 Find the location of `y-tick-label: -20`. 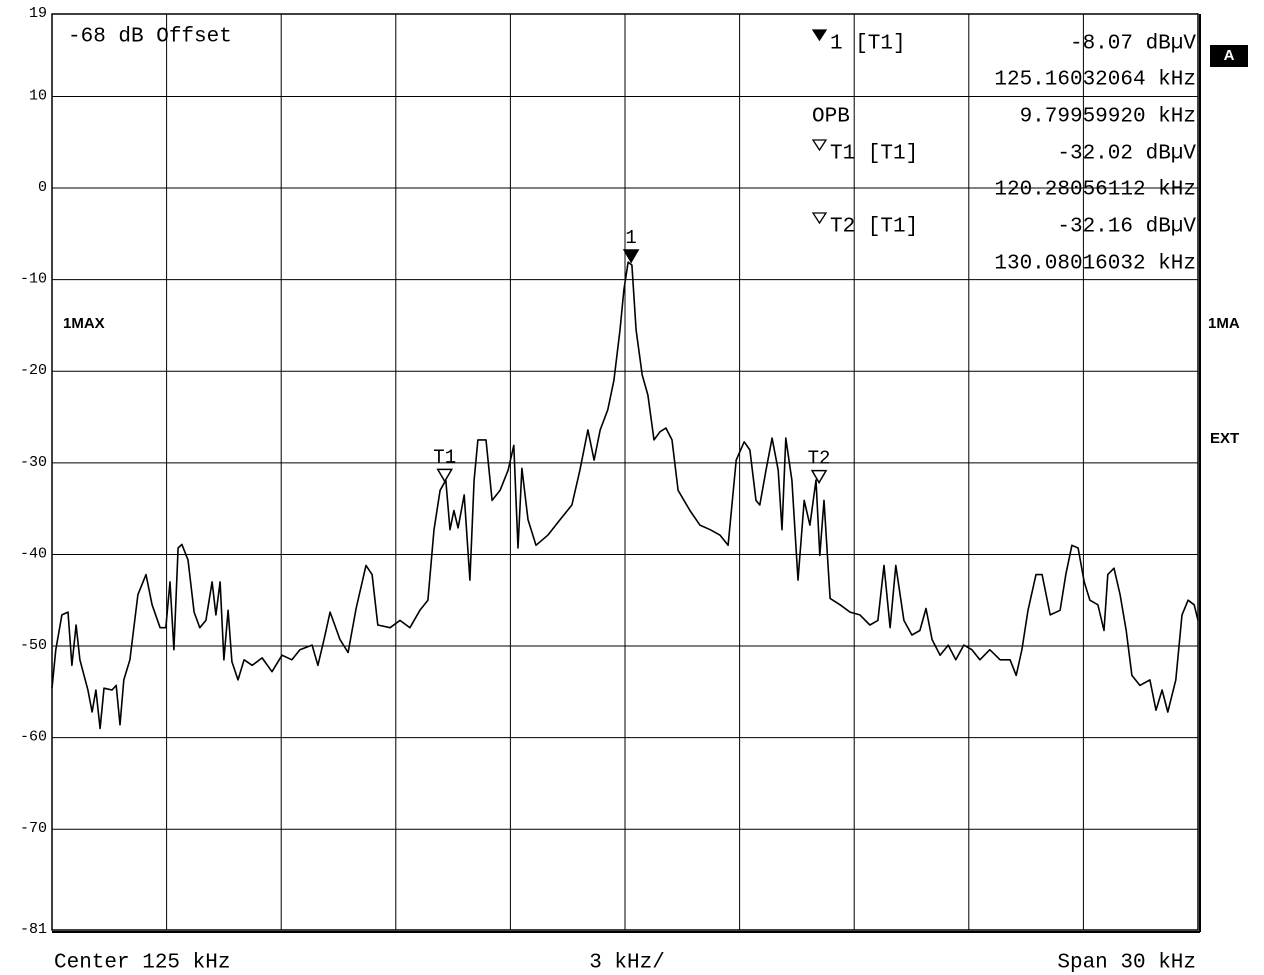

y-tick-label: -20 is located at coordinates (33, 370).